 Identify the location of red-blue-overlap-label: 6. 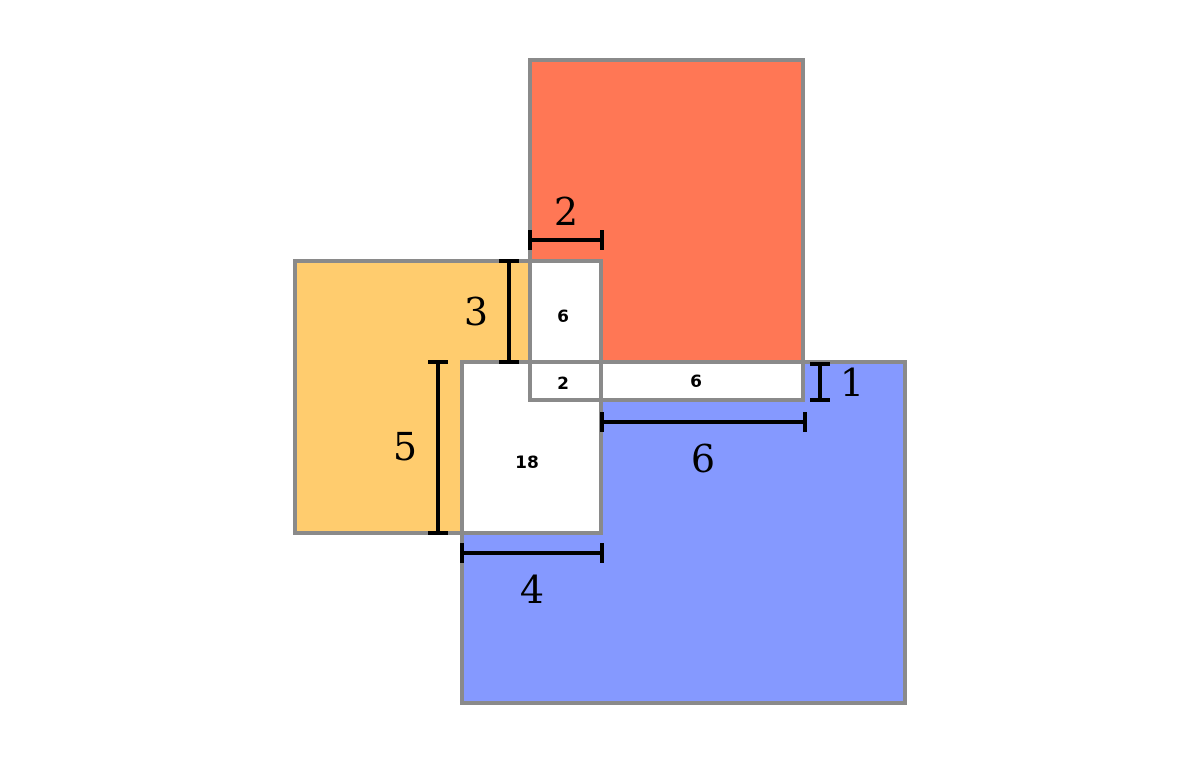
(696, 382).